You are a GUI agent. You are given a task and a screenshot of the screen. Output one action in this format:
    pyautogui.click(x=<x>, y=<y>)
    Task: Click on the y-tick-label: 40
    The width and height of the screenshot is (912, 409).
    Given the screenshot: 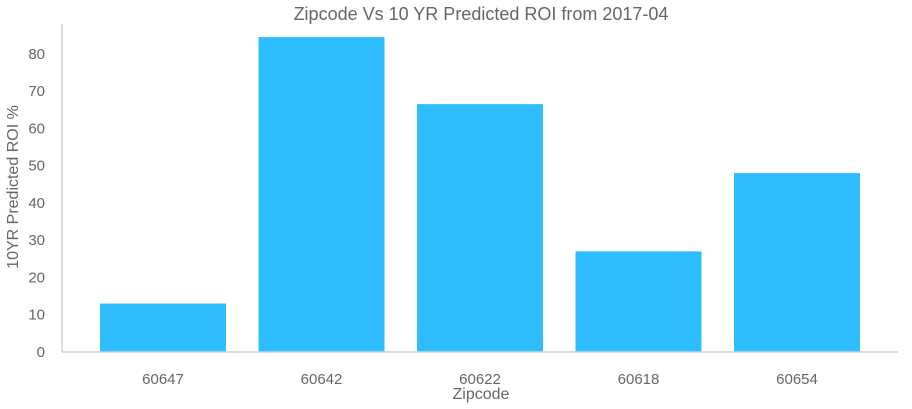 What is the action you would take?
    pyautogui.click(x=36, y=203)
    